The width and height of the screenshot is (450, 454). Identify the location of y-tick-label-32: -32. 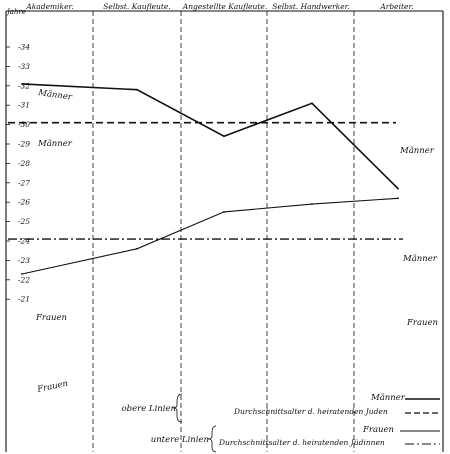
(24, 85).